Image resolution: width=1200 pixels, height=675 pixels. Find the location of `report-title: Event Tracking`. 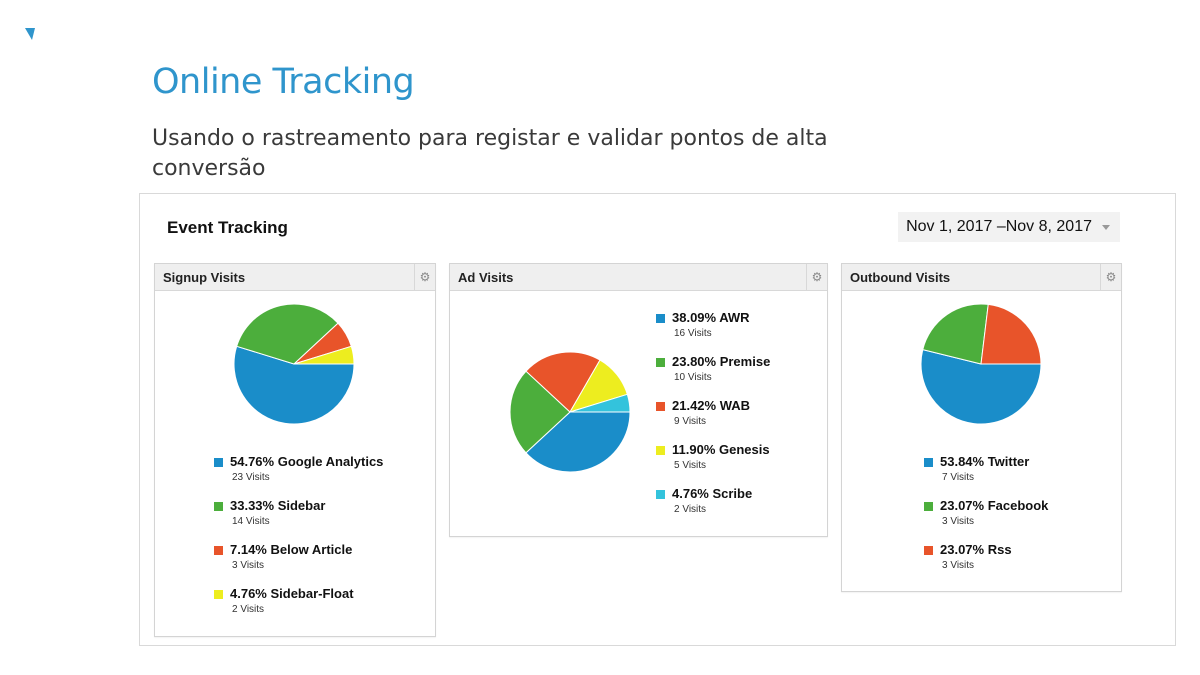

report-title: Event Tracking is located at coordinates (227, 227).